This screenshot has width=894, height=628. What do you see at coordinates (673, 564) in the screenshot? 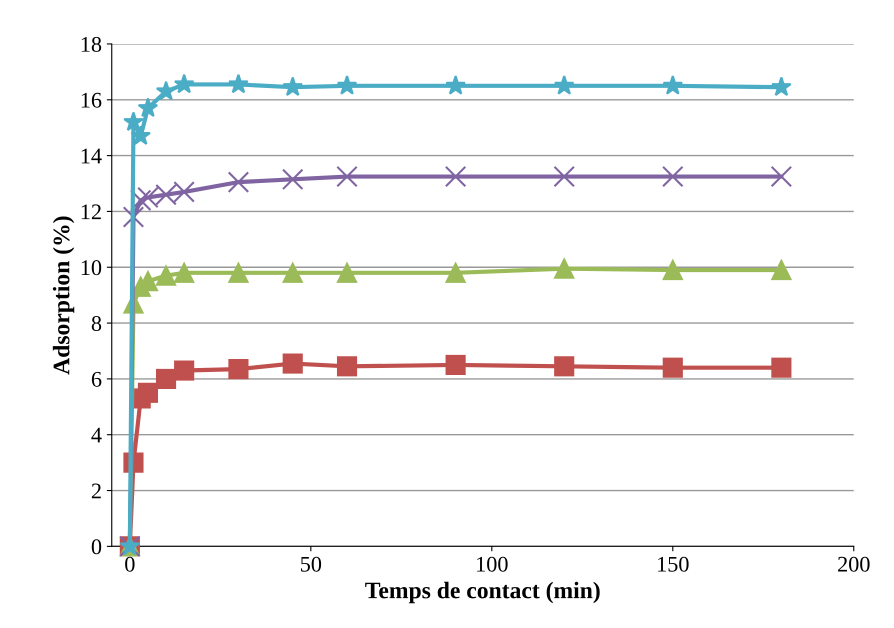
I see `x-tick-label: 150` at bounding box center [673, 564].